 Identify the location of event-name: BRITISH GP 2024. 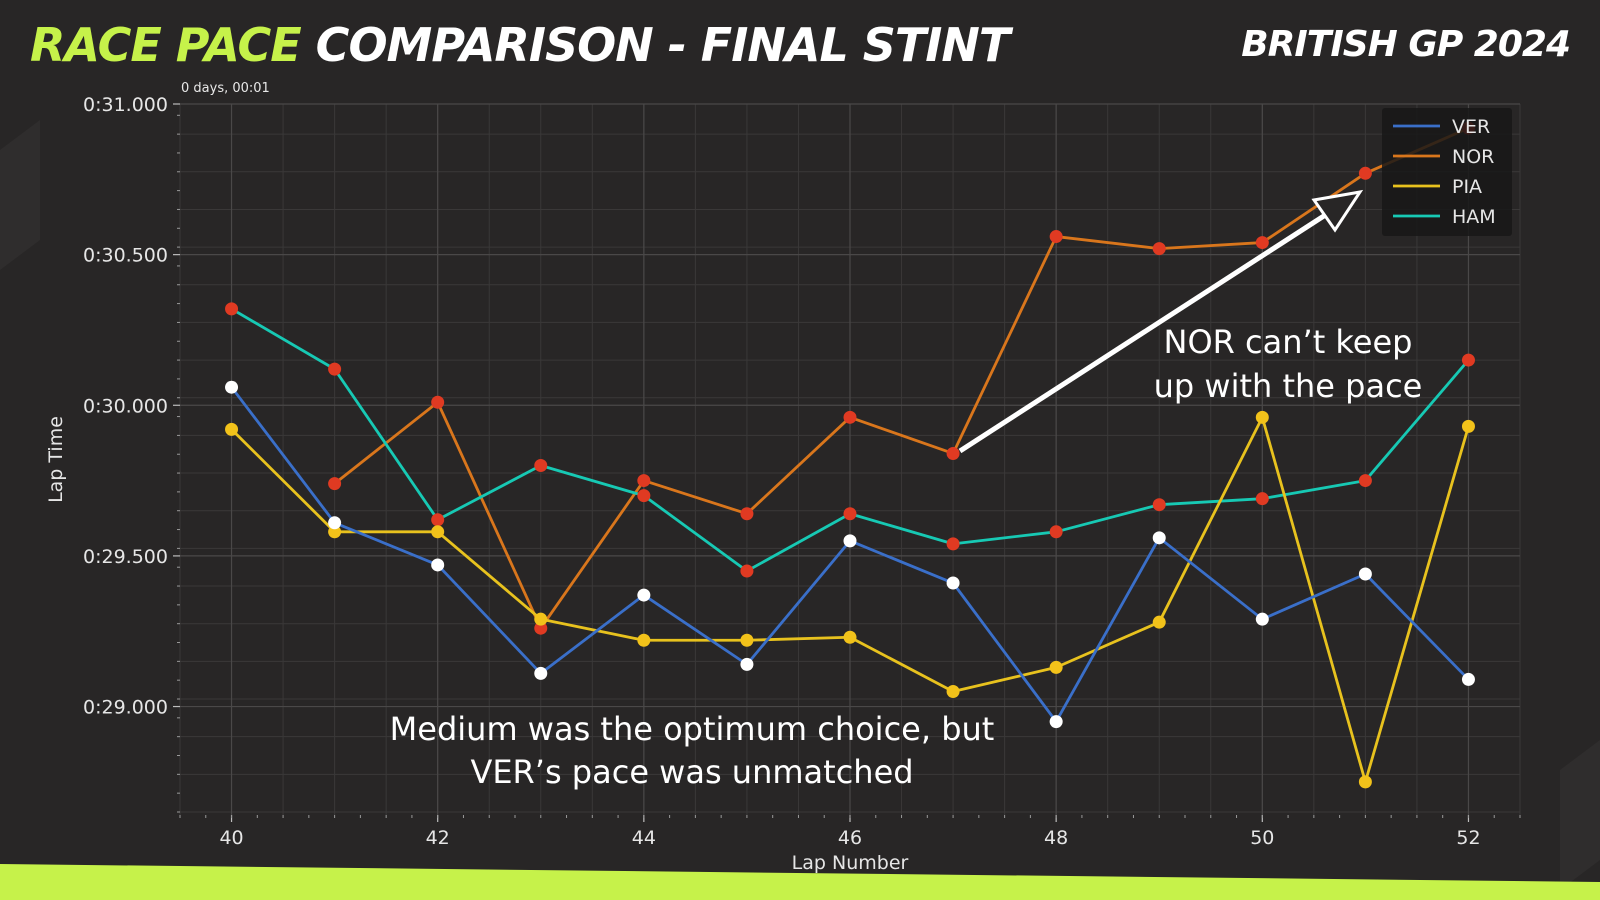
(1406, 44).